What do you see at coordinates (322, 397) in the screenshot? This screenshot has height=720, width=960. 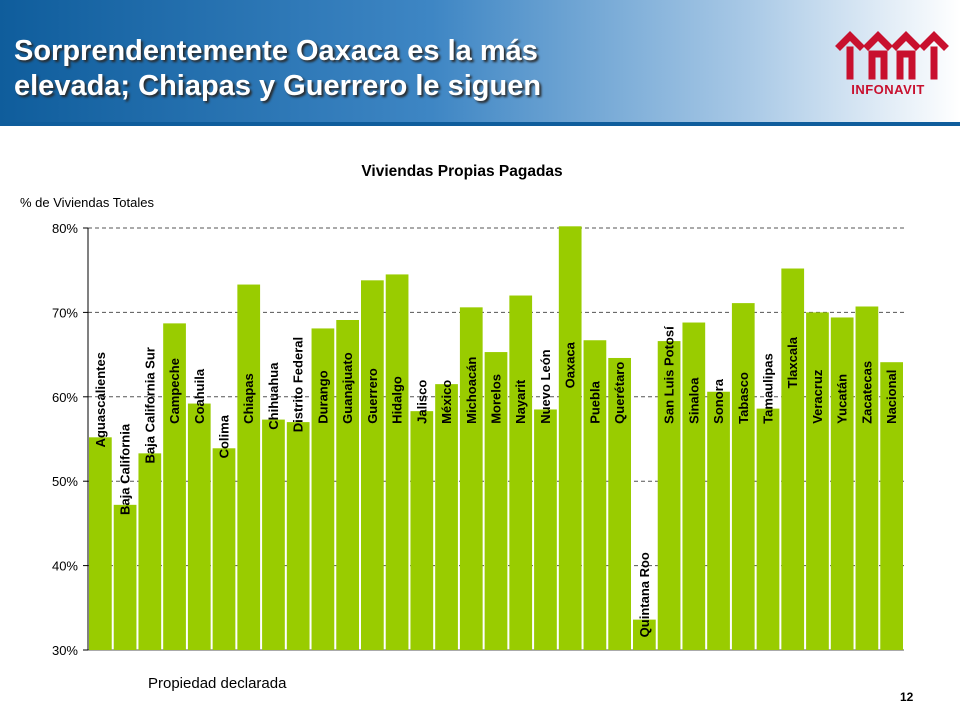 I see `bar-category-label: Durango` at bounding box center [322, 397].